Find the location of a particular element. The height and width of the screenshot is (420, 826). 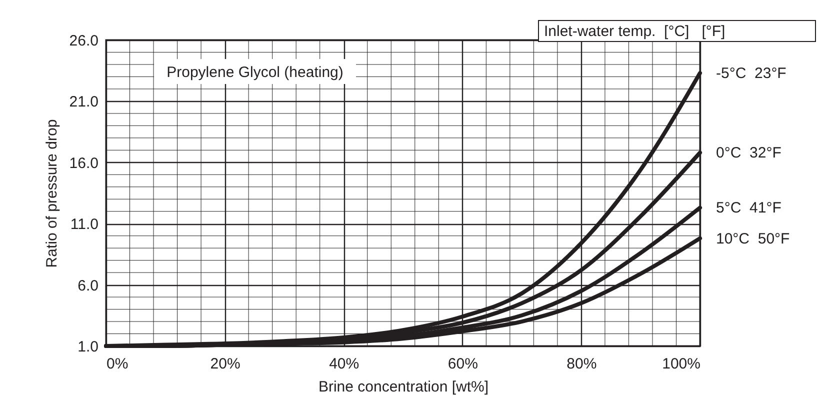

x-tick-label: 60% is located at coordinates (463, 364).